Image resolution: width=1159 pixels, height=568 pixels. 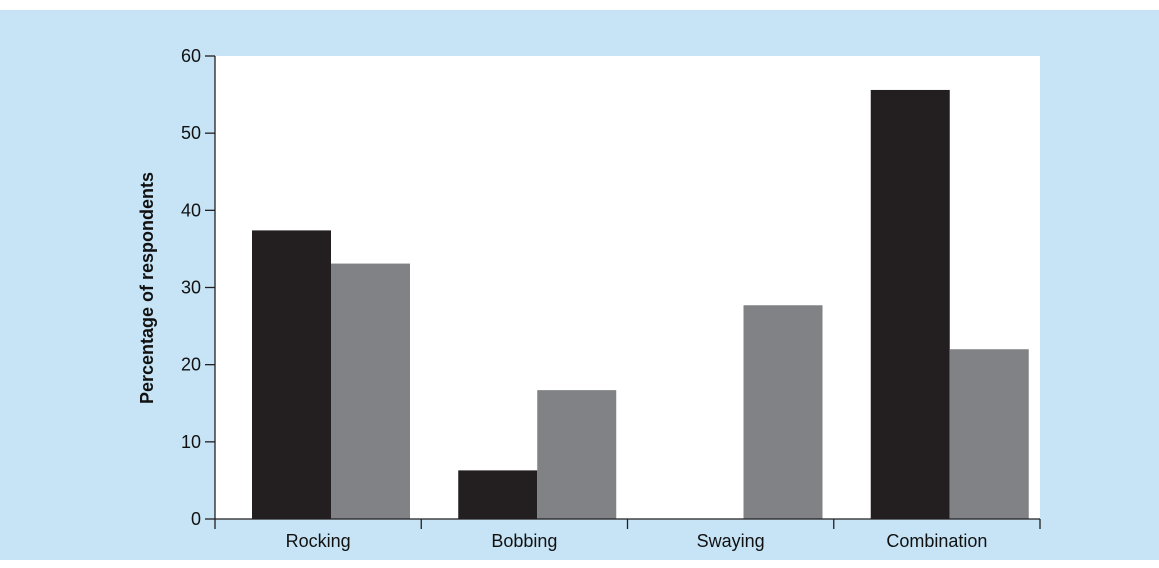 What do you see at coordinates (731, 541) in the screenshot?
I see `x-tick-label-swaying: Swaying` at bounding box center [731, 541].